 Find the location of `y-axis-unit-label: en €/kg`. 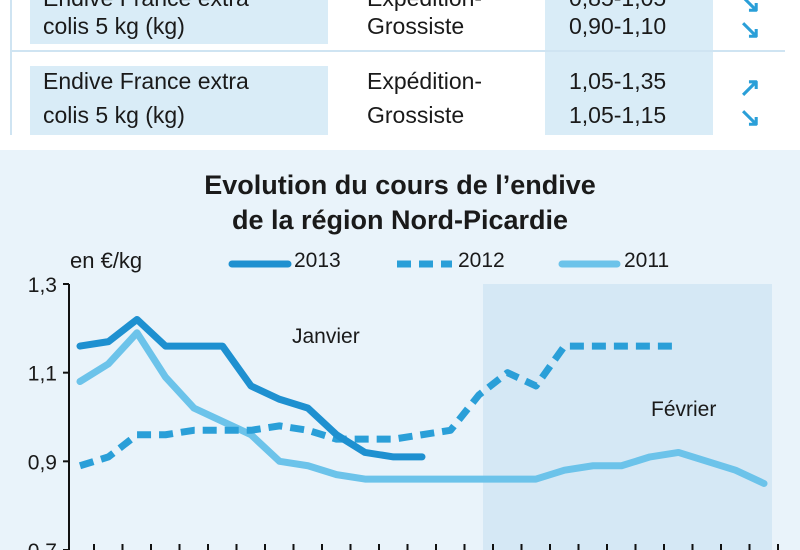

y-axis-unit-label: en €/kg is located at coordinates (106, 260).